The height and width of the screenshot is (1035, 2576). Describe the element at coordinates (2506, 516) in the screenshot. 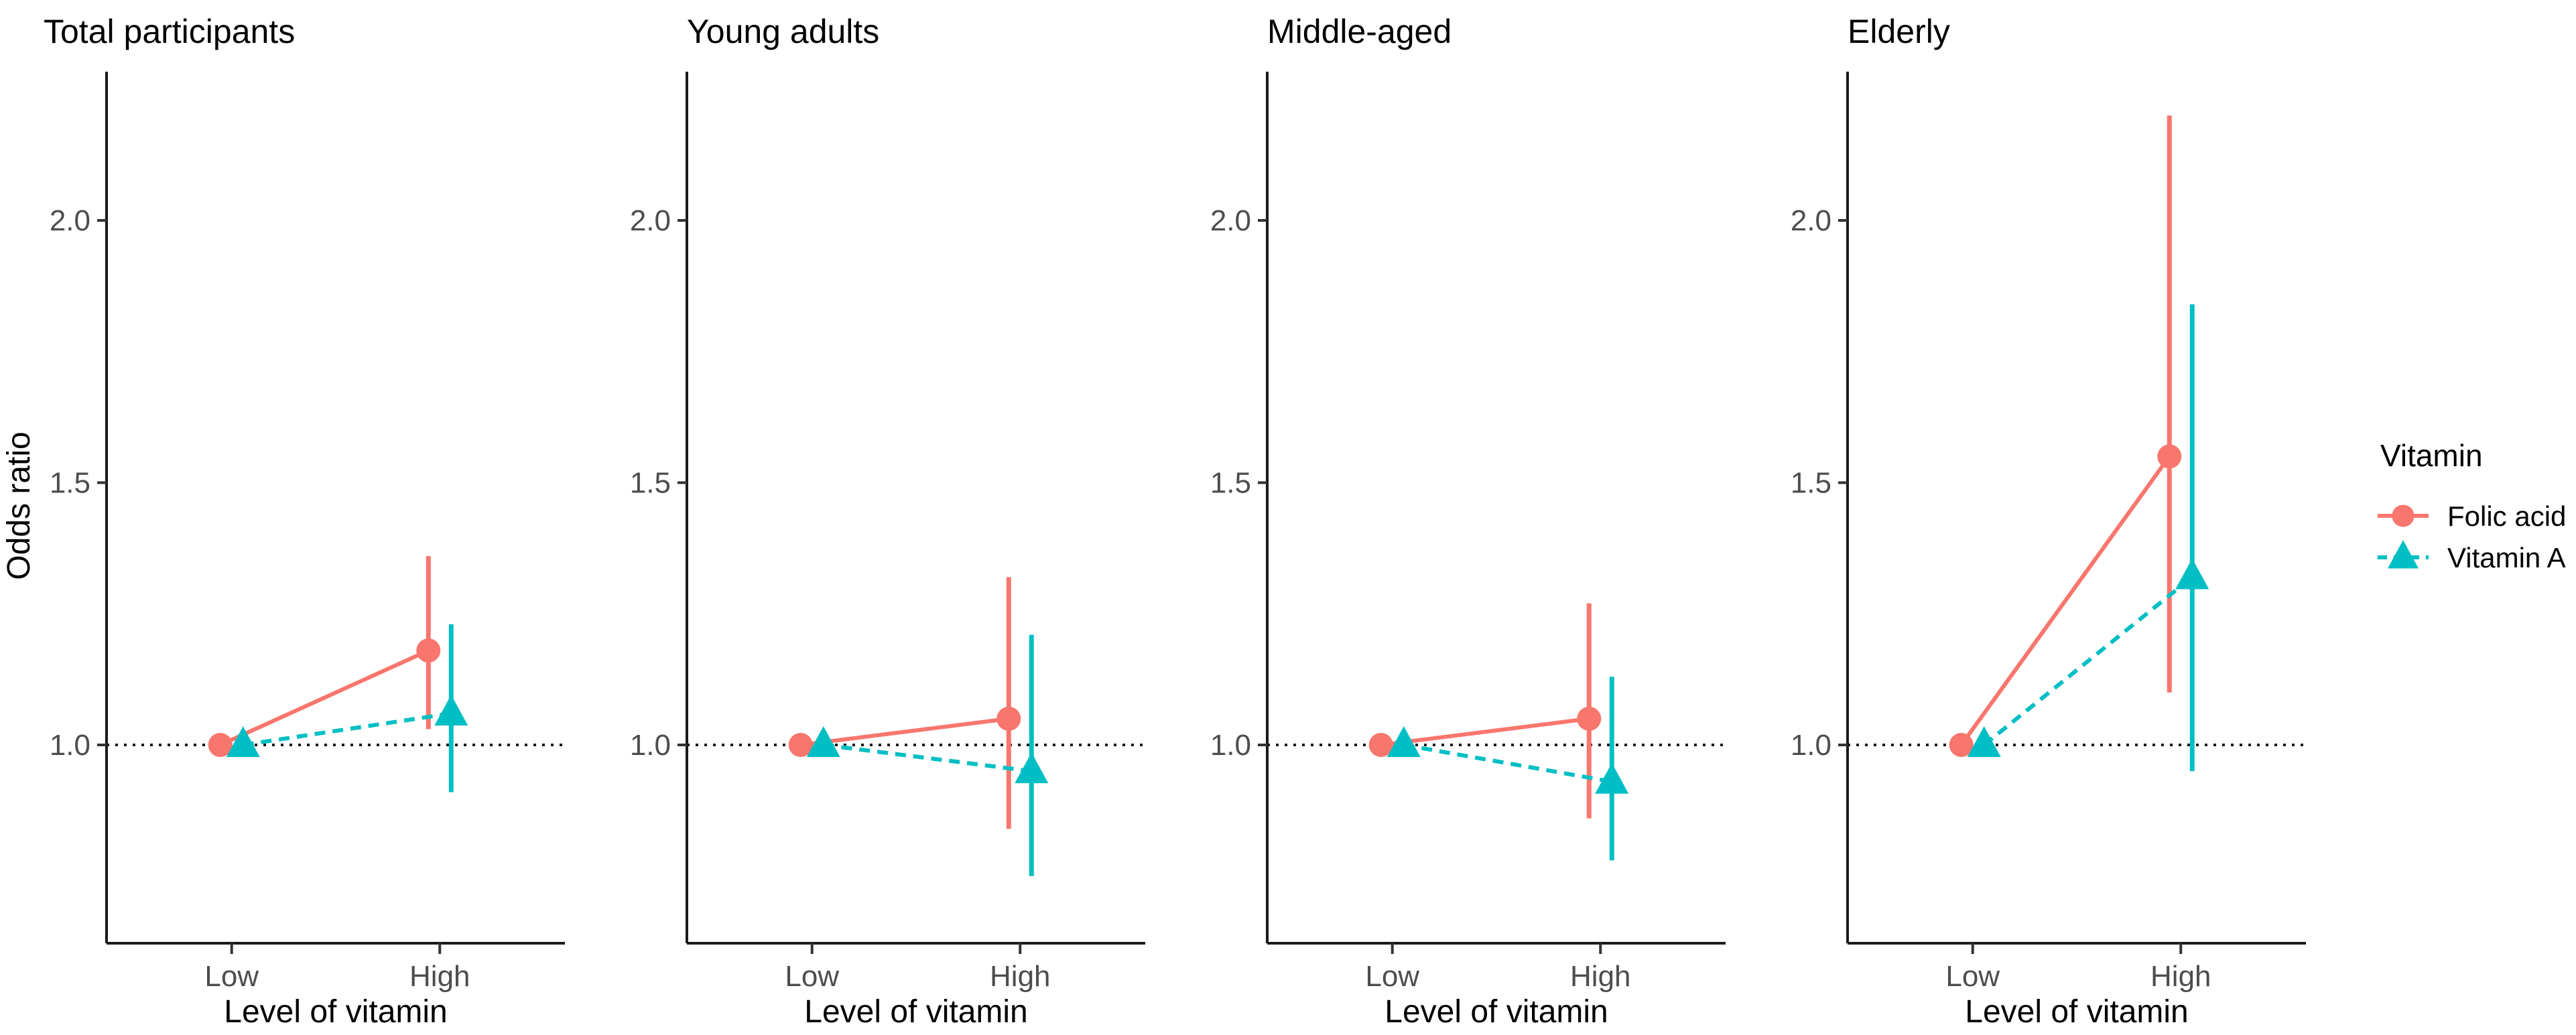

I see `legend-label: Folic acid` at that location.